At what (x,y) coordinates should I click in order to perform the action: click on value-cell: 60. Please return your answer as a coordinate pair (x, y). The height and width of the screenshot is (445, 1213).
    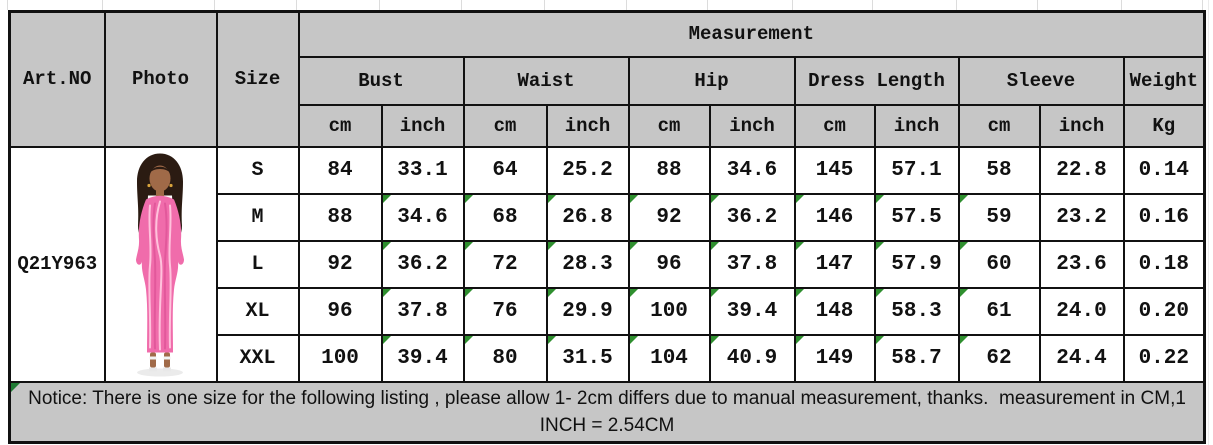
    Looking at the image, I should click on (999, 264).